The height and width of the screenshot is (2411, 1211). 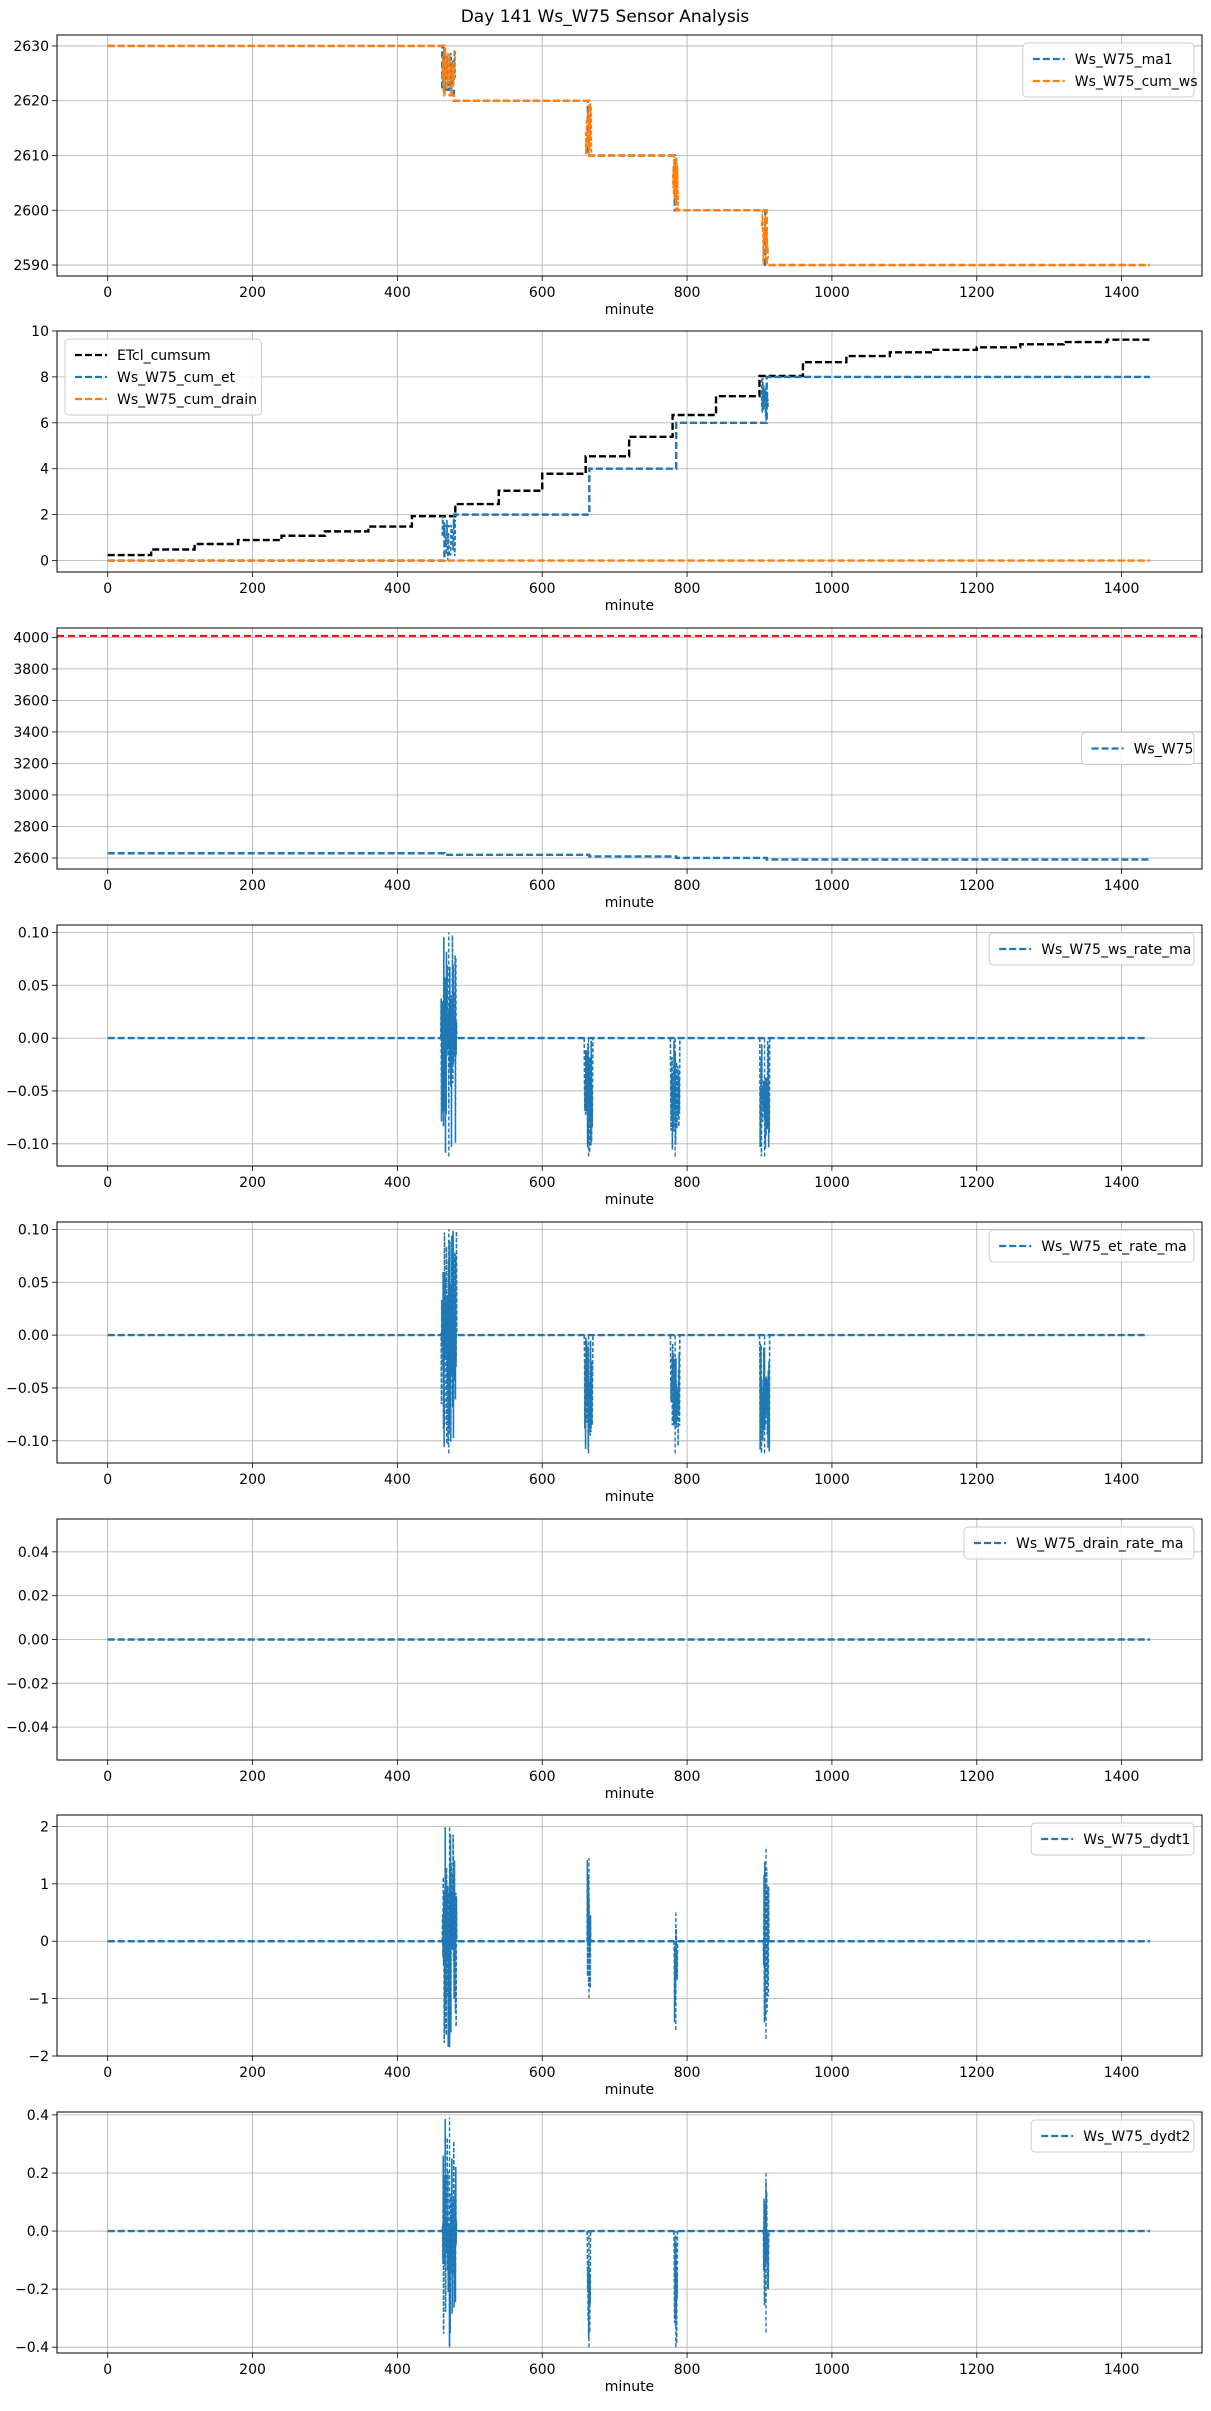 I want to click on y-tick-label: 3000, so click(x=31, y=796).